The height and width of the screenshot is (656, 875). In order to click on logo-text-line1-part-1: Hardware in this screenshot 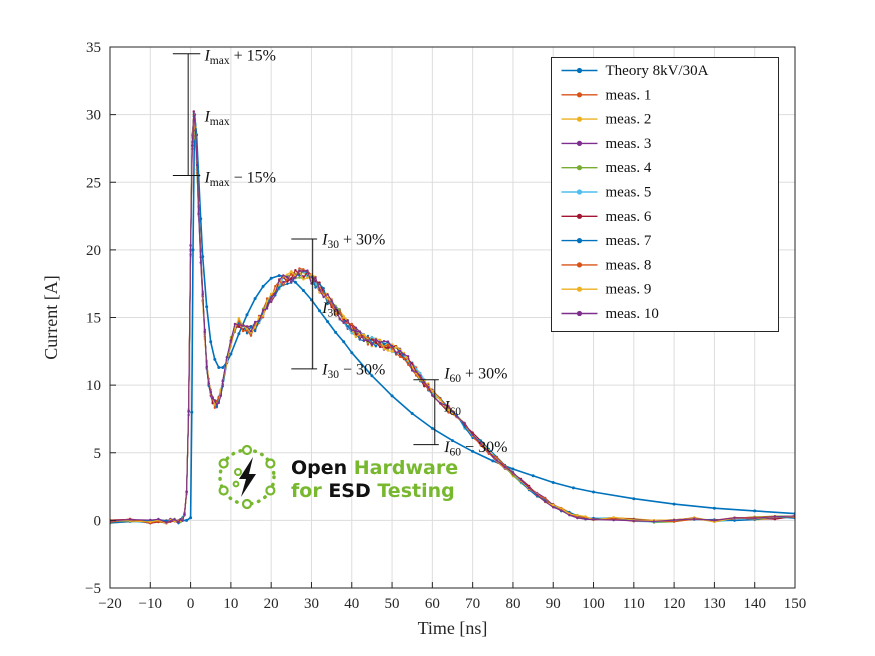, I will do `click(406, 468)`.